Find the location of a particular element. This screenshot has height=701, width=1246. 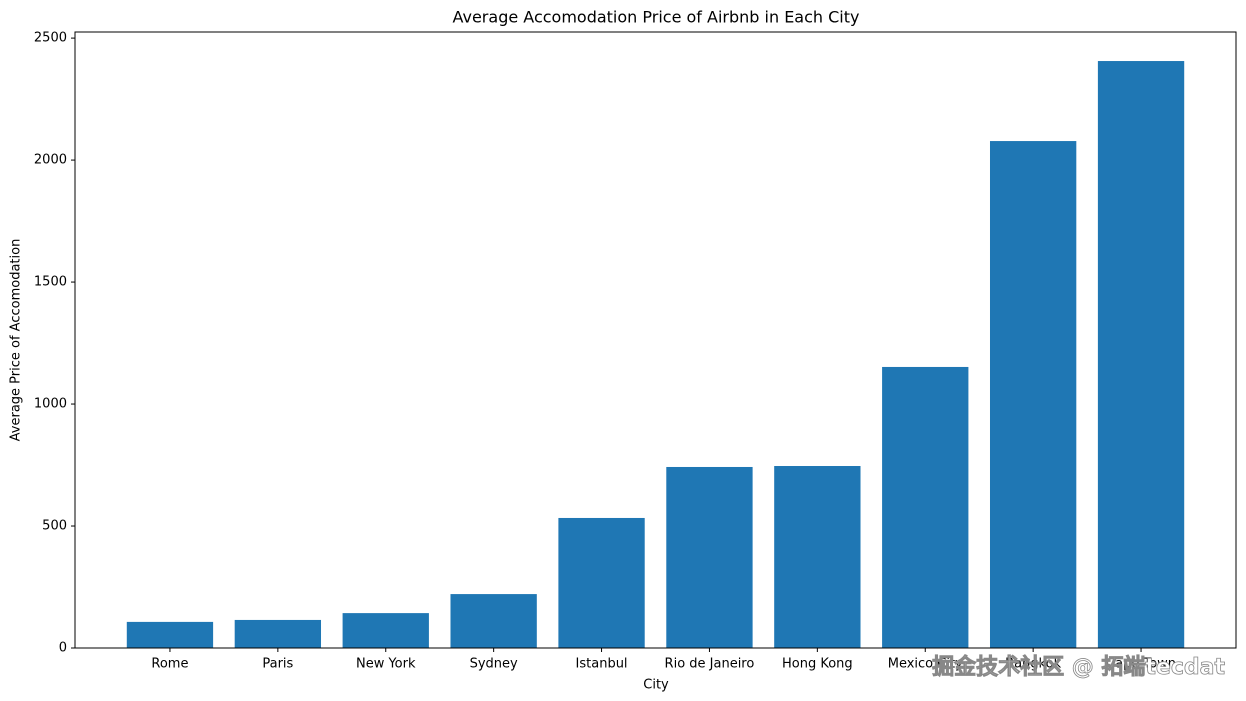

y-tick-label: 2500 is located at coordinates (50, 38).